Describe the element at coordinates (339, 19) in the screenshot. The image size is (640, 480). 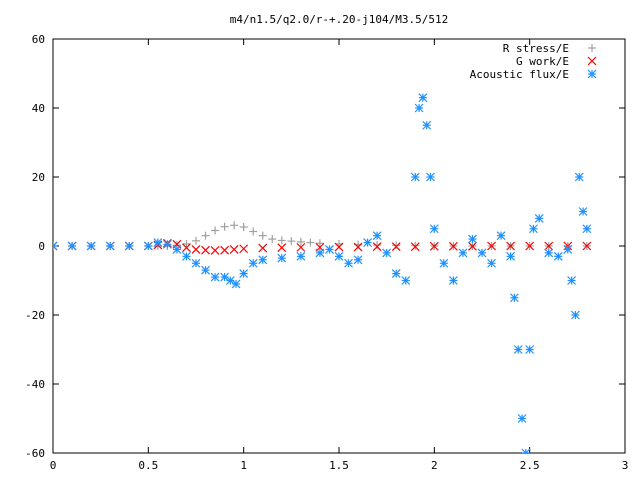
I see `chart-title: m4/n1.5/q2.0/r-+.20-j104/M3.5/512` at that location.